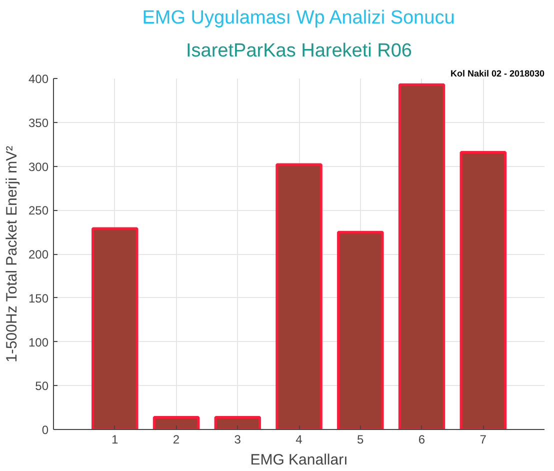 This screenshot has width=554, height=471. Describe the element at coordinates (115, 439) in the screenshot. I see `x-tick-label: 1` at that location.